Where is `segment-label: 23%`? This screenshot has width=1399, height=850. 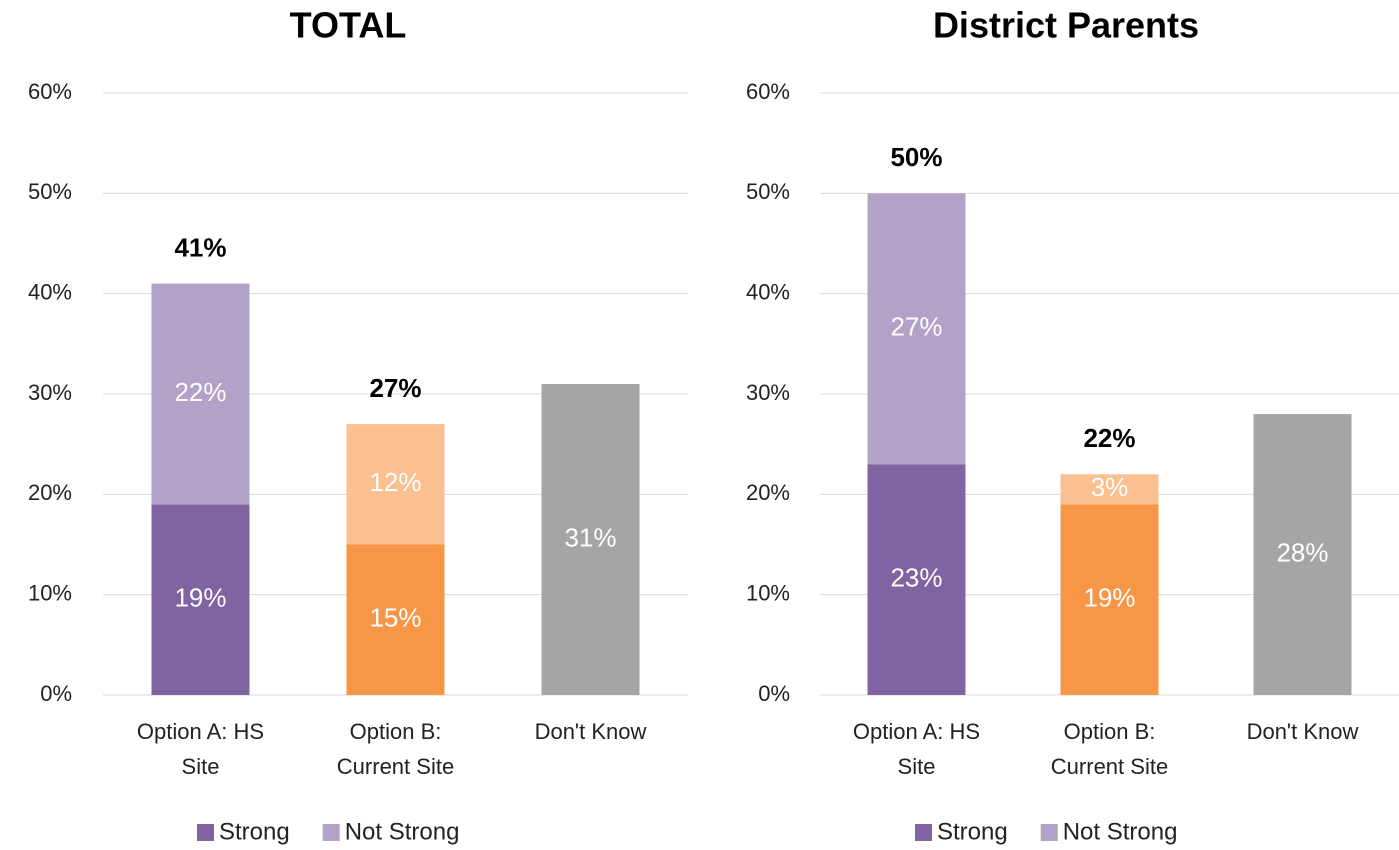
segment-label: 23% is located at coordinates (916, 577).